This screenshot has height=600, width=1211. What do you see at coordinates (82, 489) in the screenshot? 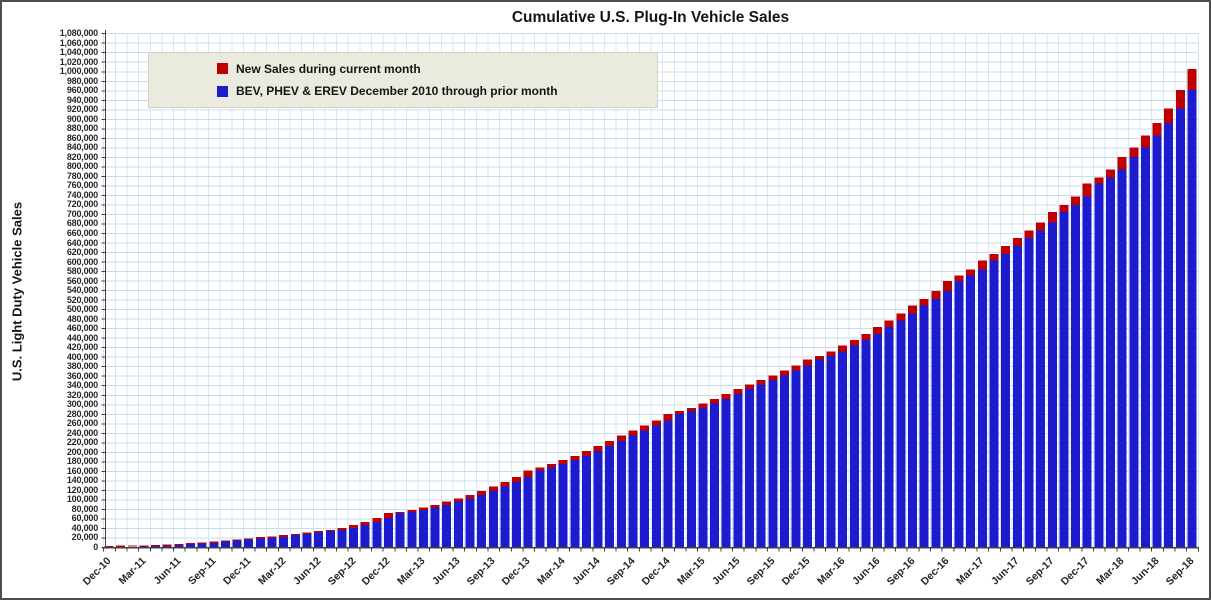
I see `y-tick-label: 120,000` at bounding box center [82, 489].